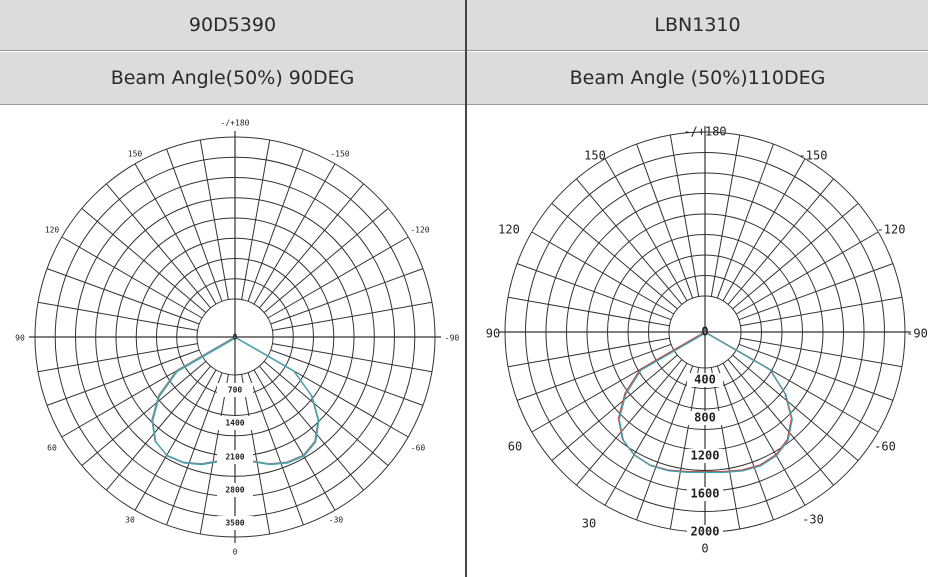 This screenshot has height=577, width=928. Describe the element at coordinates (705, 456) in the screenshot. I see `intensity-label: 1200` at that location.